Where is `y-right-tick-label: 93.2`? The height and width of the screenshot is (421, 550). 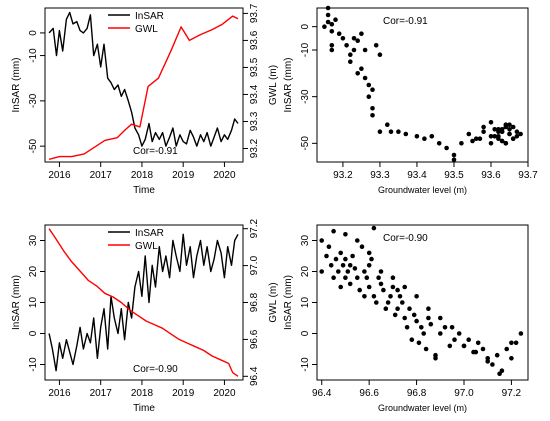
y-right-tick-label: 93.2 is located at coordinates (254, 148).